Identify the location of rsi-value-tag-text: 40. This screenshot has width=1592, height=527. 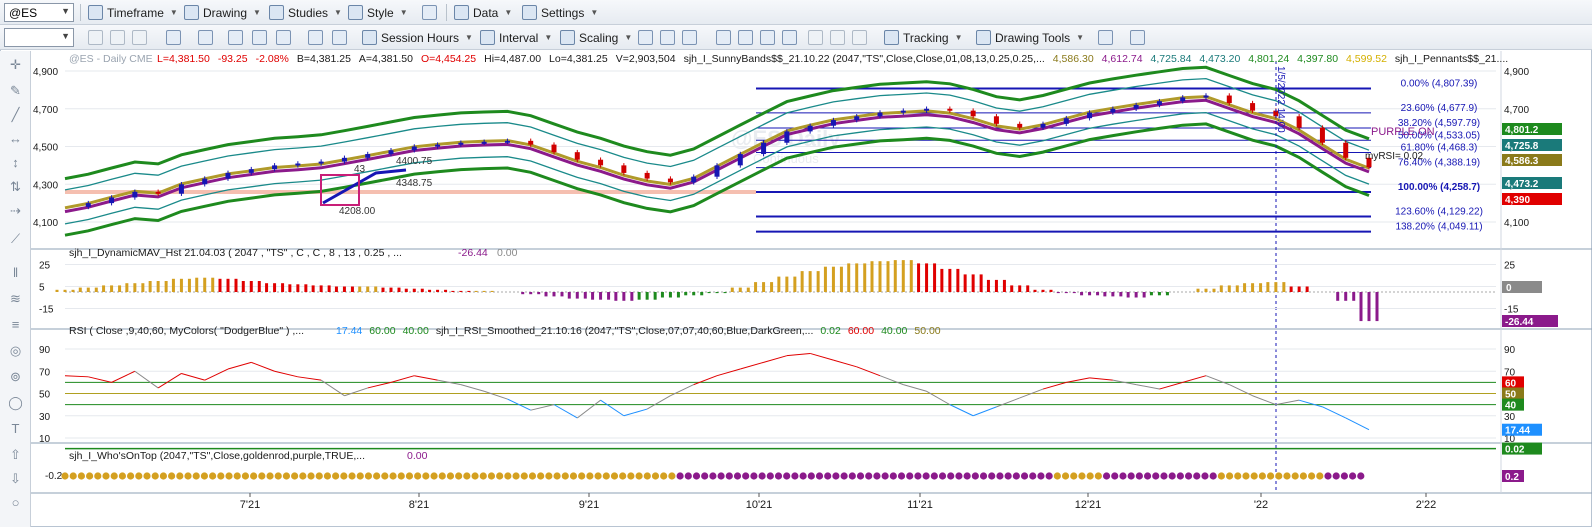
(1511, 406).